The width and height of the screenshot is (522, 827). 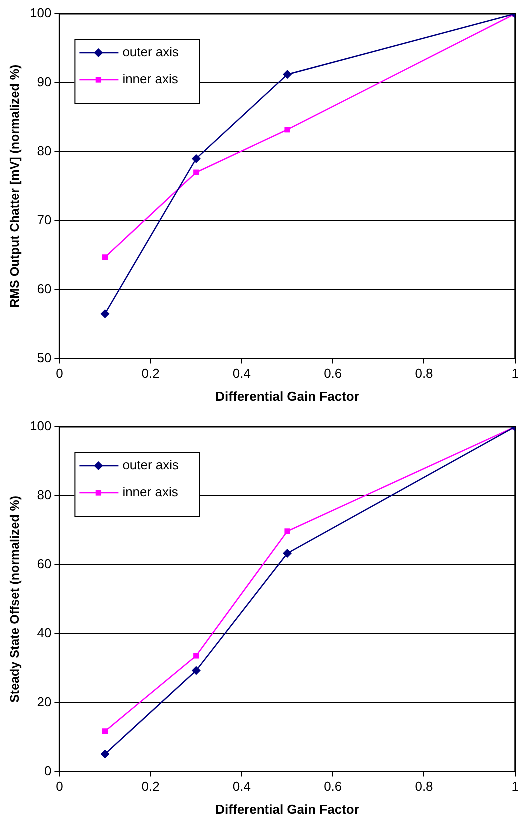 I want to click on y-tick-label: 50, so click(x=44, y=358).